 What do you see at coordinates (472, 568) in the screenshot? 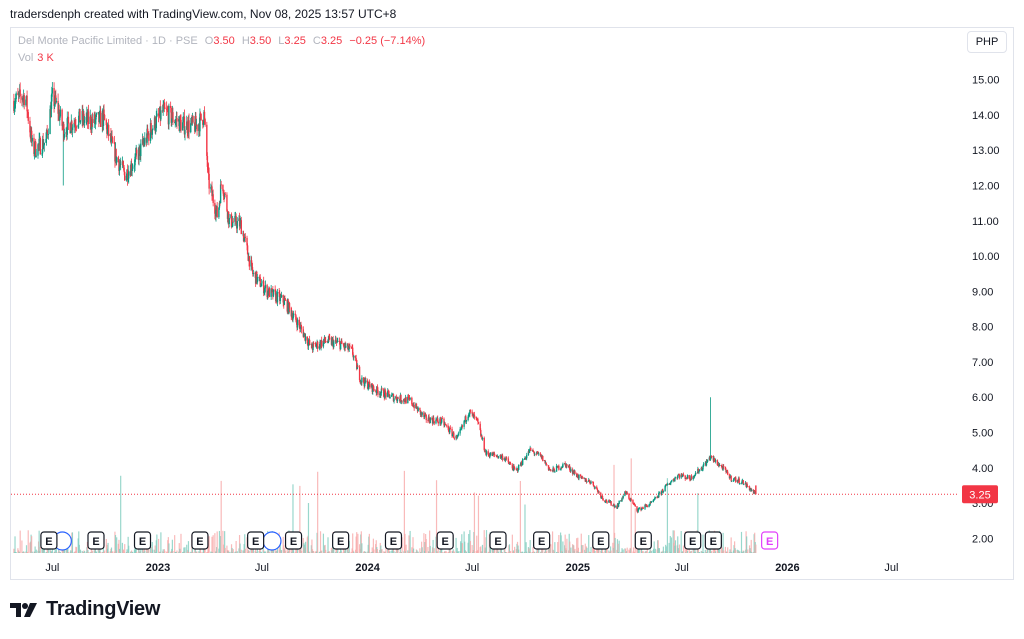
I see `x-tick-label: Jul` at bounding box center [472, 568].